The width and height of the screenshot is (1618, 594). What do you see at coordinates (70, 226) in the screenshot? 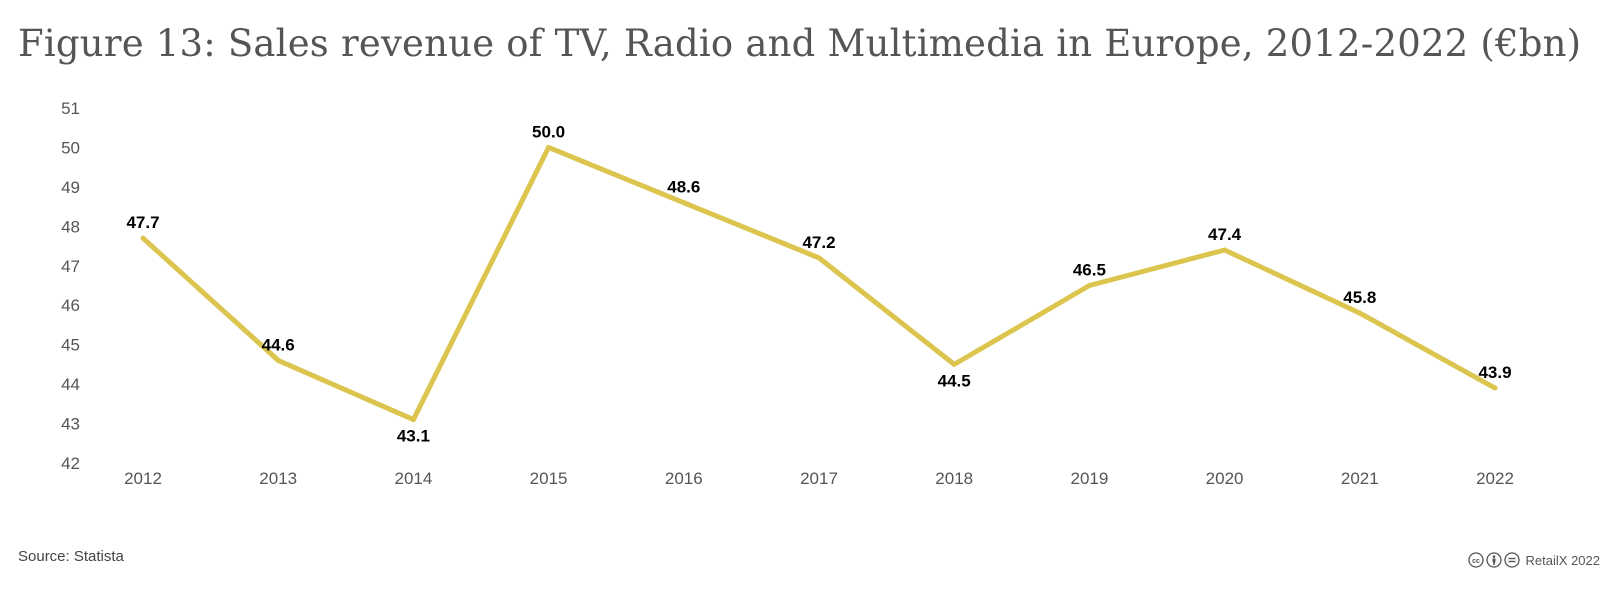
I see `y-tick-label: 48` at bounding box center [70, 226].